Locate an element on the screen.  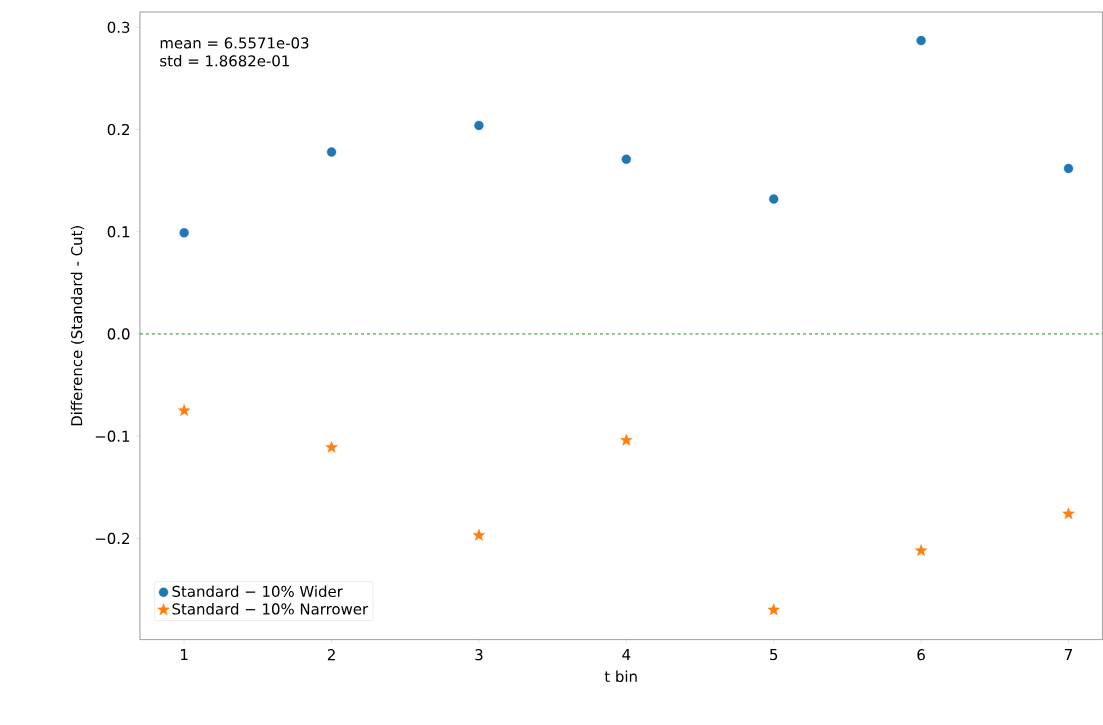
y-tick-label: 0.1 is located at coordinates (118, 232).